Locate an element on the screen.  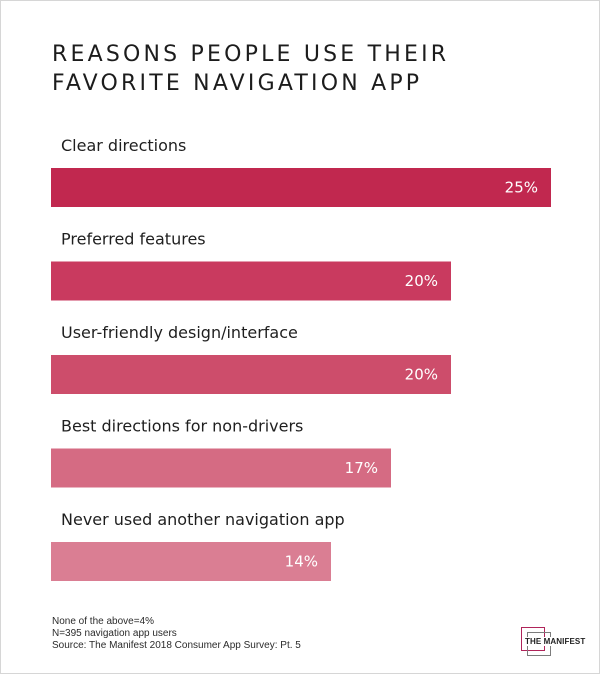
category-label: Clear directions is located at coordinates (123, 145).